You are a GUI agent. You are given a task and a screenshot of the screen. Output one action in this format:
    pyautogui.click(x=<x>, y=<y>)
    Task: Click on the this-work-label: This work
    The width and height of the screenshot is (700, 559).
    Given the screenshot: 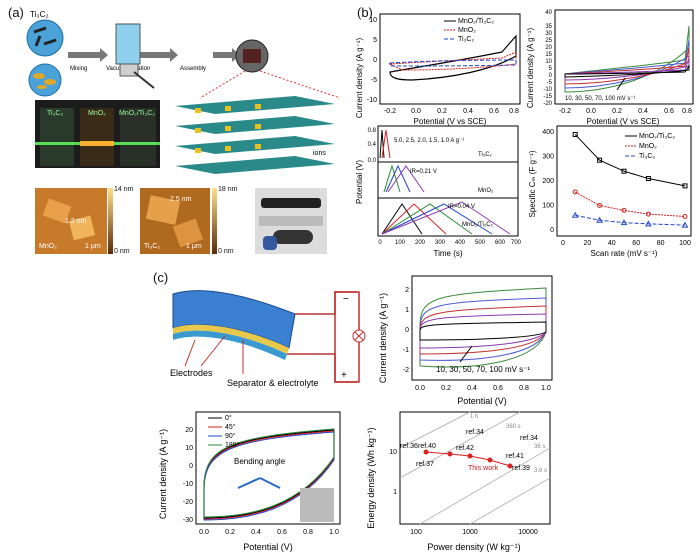 What is the action you would take?
    pyautogui.click(x=483, y=468)
    